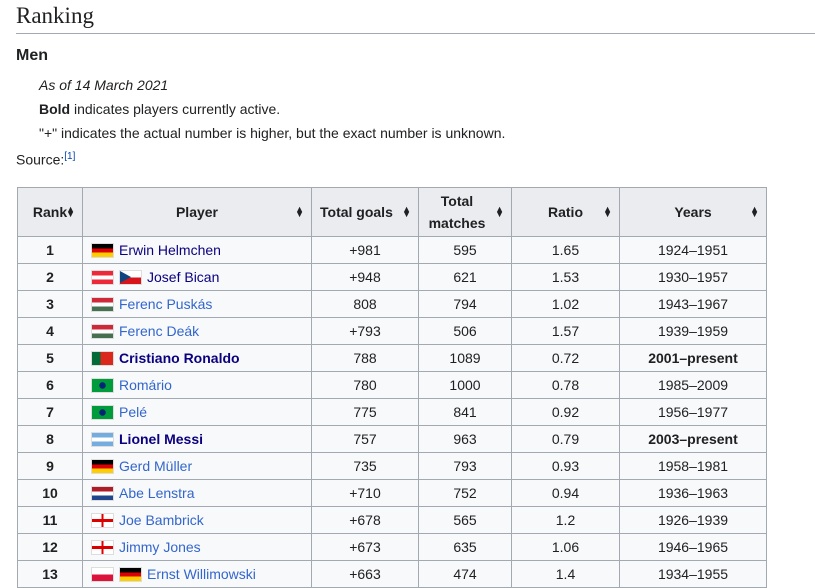  What do you see at coordinates (392, 331) in the screenshot?
I see `table-row: 4 Ferenc Deák +793 506 1.57 1939–1959` at bounding box center [392, 331].